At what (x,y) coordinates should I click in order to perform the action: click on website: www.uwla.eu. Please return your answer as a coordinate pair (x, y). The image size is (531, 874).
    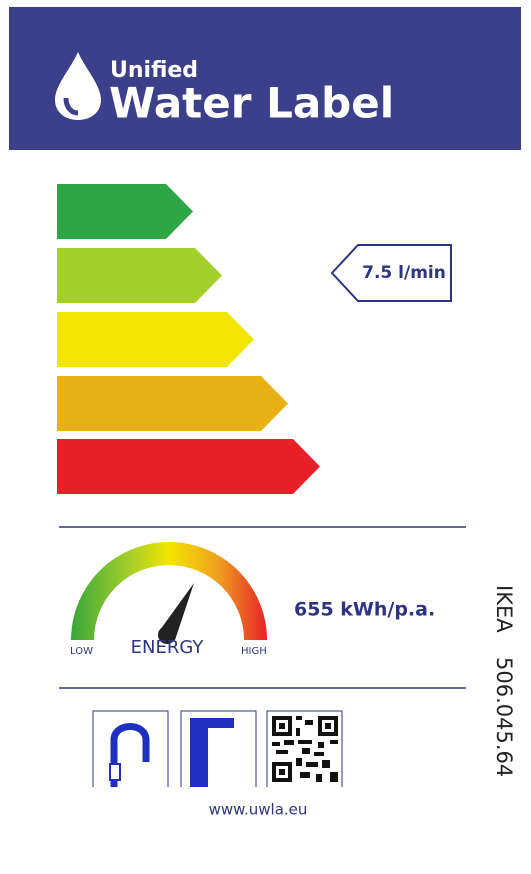
    Looking at the image, I should click on (258, 810).